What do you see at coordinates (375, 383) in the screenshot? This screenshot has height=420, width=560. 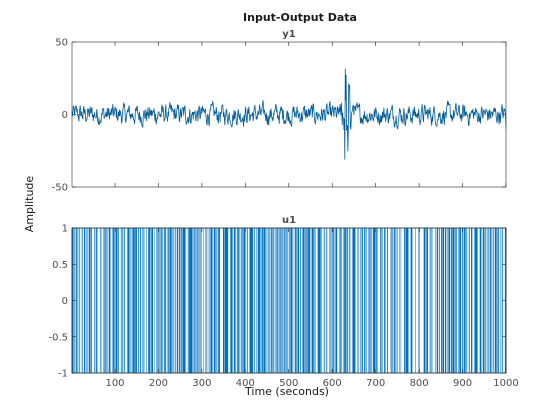 I see `u1-xtick-label: 700` at bounding box center [375, 383].